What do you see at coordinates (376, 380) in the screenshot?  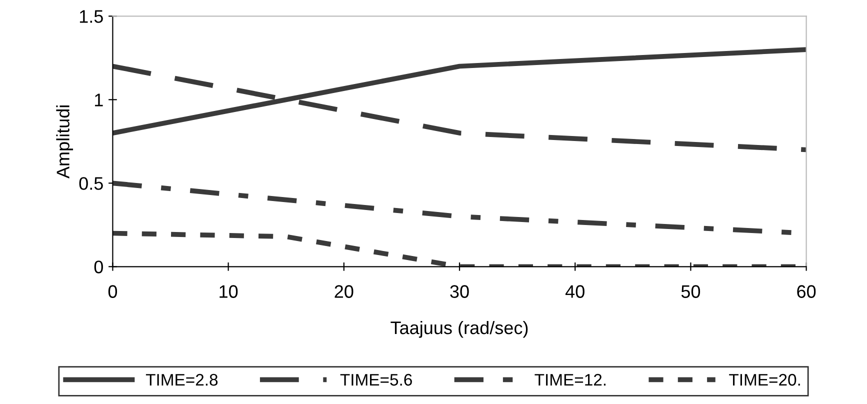 I see `legend-label: TIME=5.6` at bounding box center [376, 380].